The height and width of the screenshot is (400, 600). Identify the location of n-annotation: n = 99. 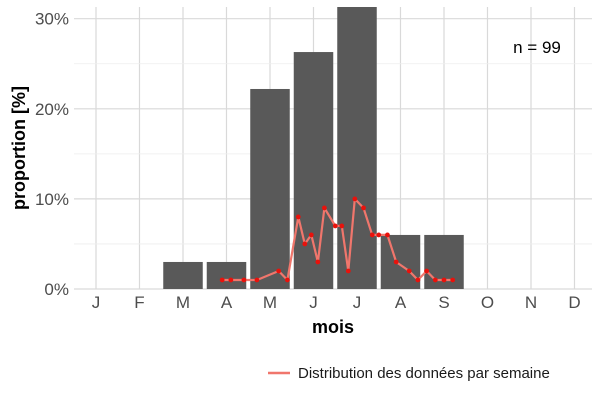
(537, 47).